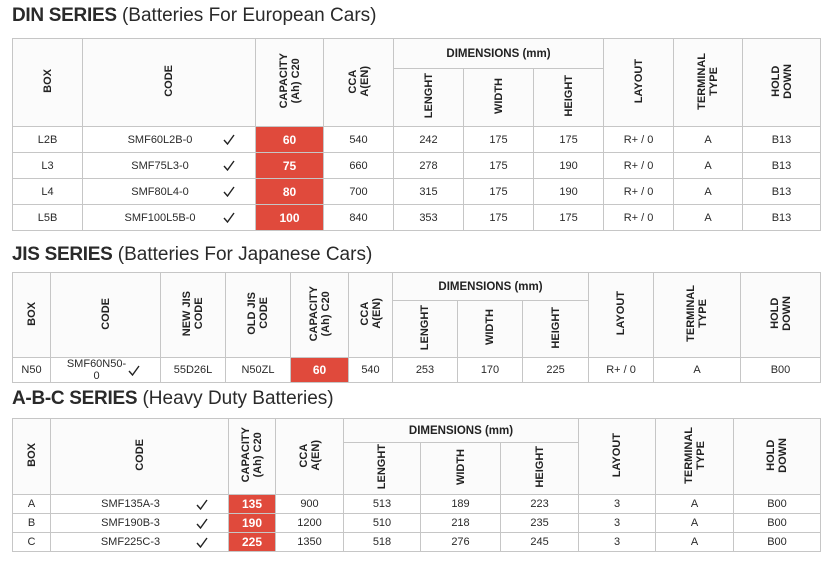  What do you see at coordinates (428, 139) in the screenshot?
I see `cell: 242` at bounding box center [428, 139].